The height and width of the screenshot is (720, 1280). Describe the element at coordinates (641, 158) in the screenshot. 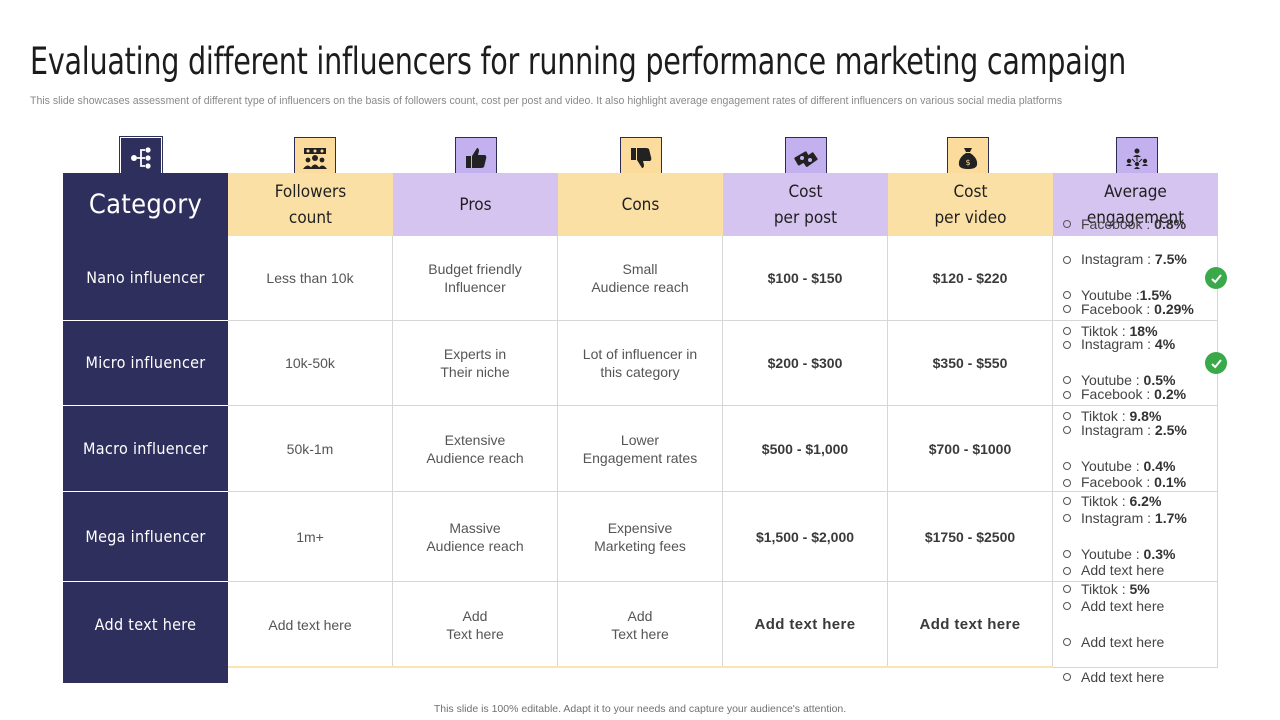

I see `thumbs-down-icon` at that location.